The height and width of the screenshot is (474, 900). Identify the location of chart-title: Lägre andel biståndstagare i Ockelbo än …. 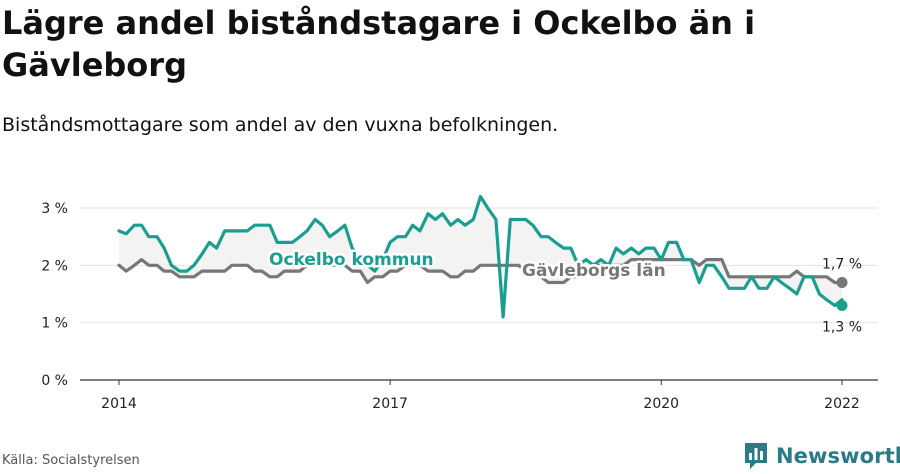
(379, 44).